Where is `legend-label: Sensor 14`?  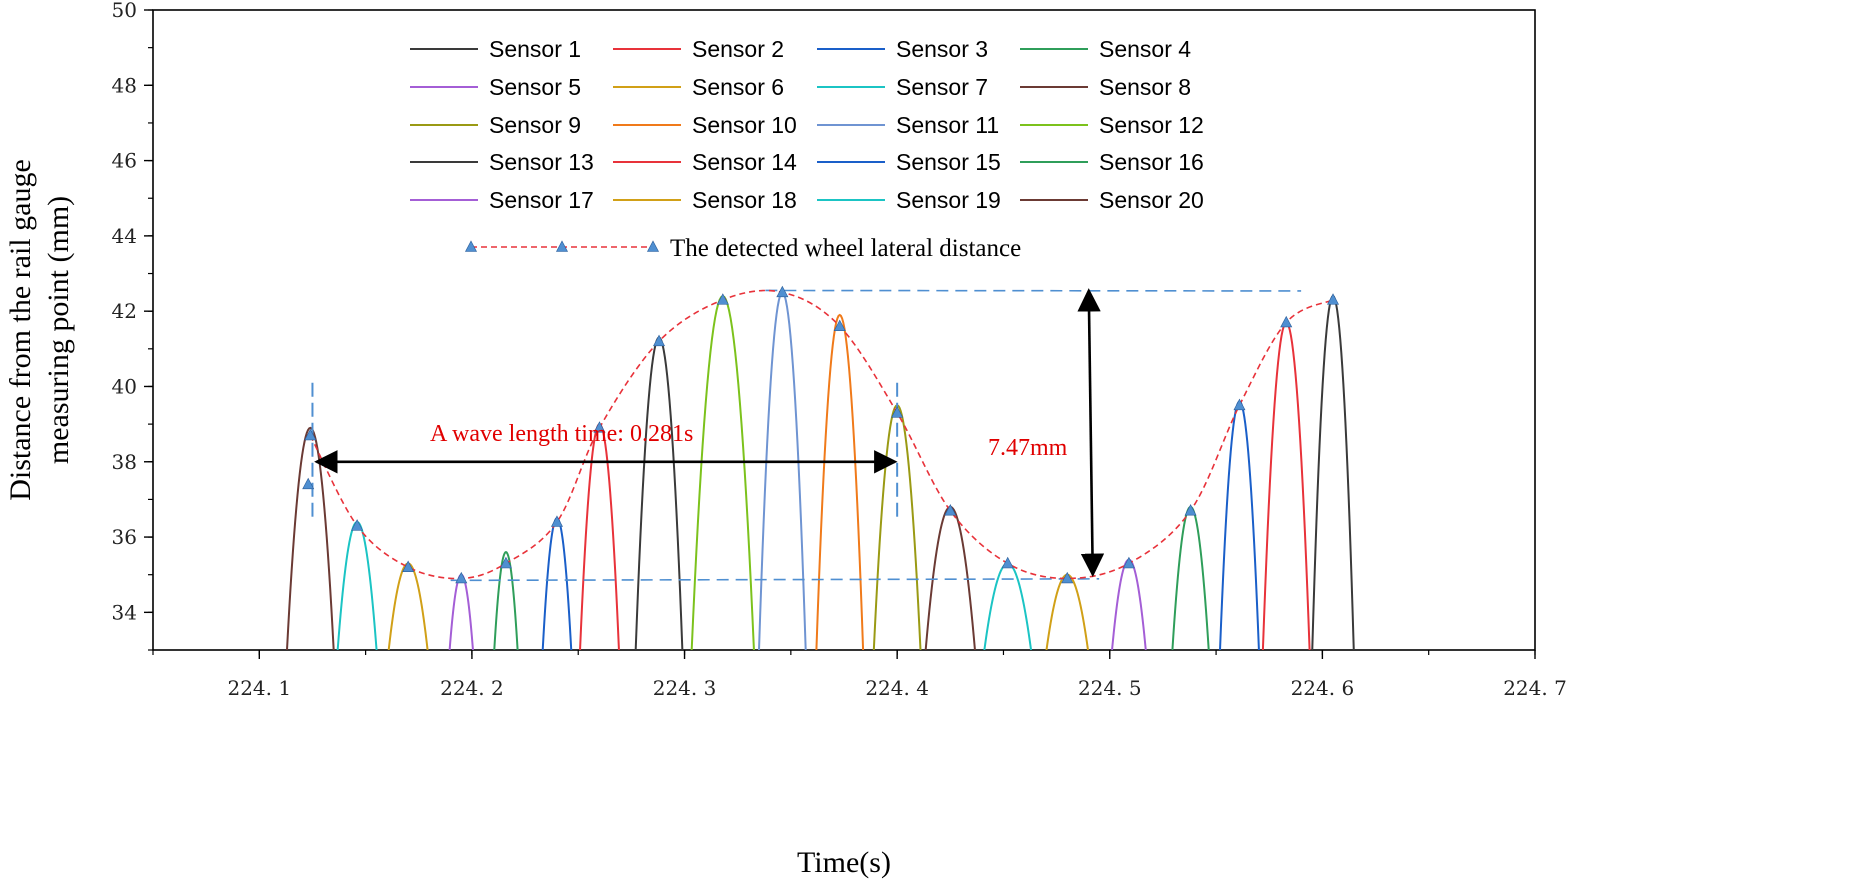 legend-label: Sensor 14 is located at coordinates (744, 162).